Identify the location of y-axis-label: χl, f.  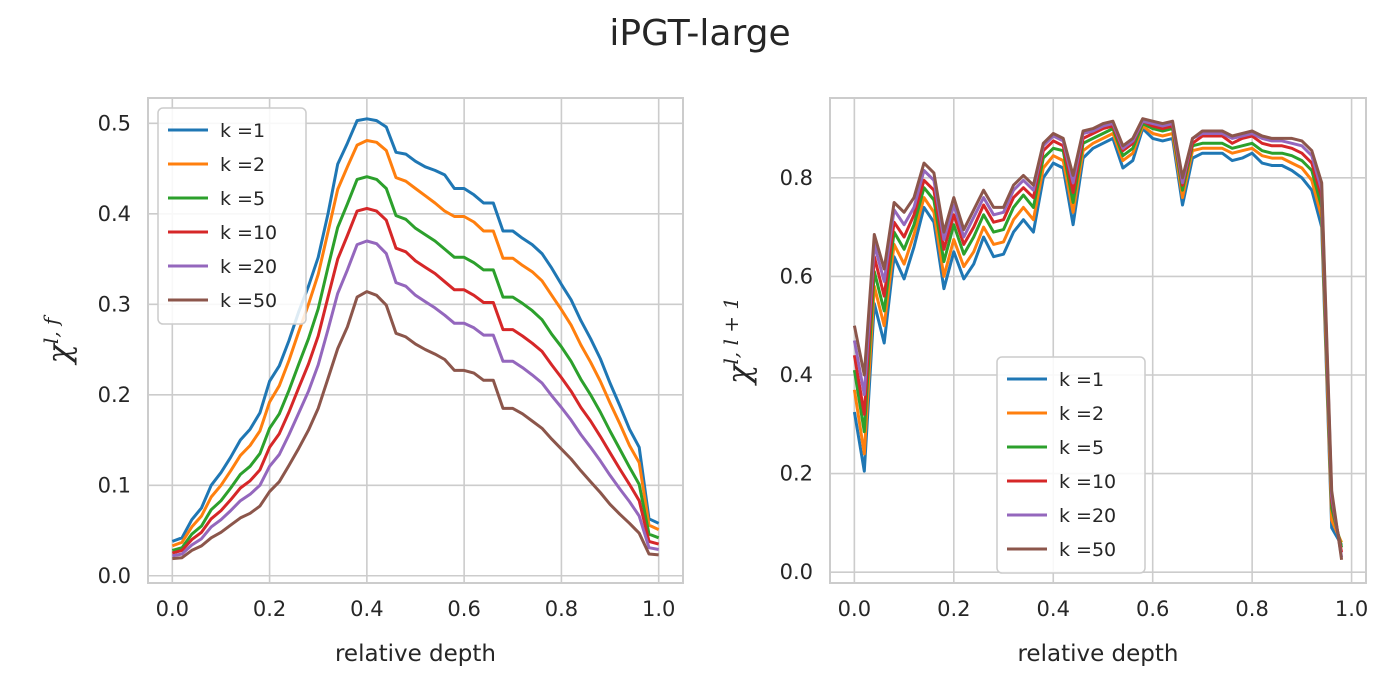
(58, 340).